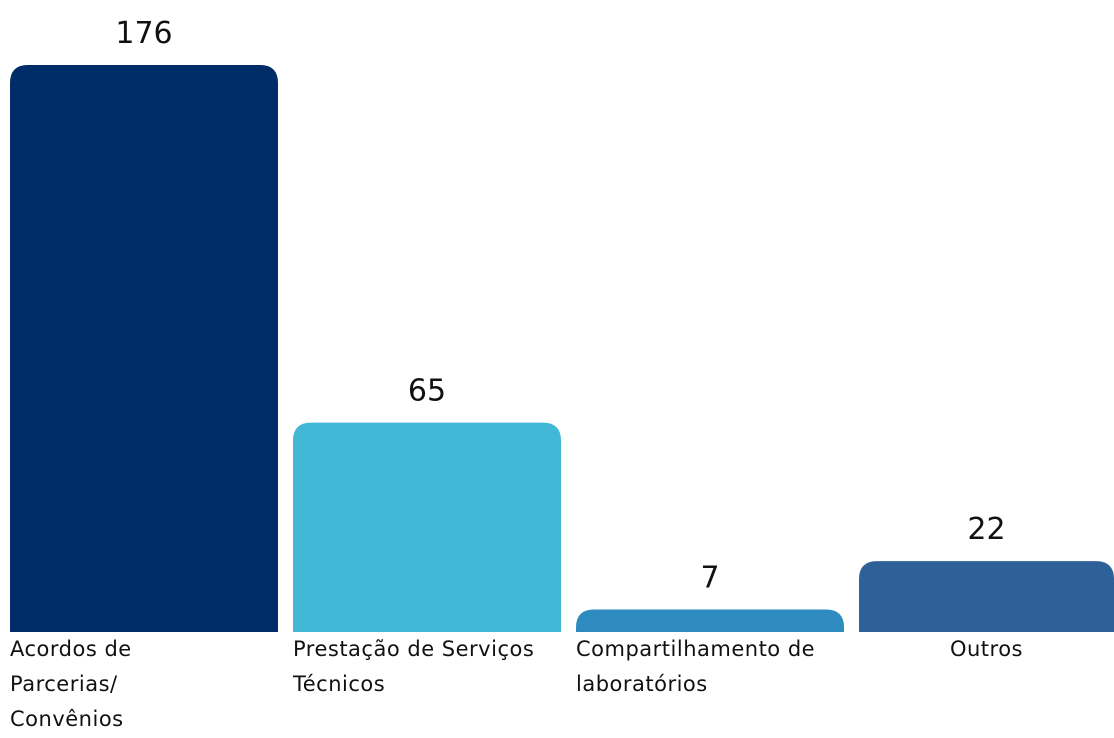 Image resolution: width=1114 pixels, height=738 pixels. What do you see at coordinates (986, 649) in the screenshot?
I see `category-label: Outros` at bounding box center [986, 649].